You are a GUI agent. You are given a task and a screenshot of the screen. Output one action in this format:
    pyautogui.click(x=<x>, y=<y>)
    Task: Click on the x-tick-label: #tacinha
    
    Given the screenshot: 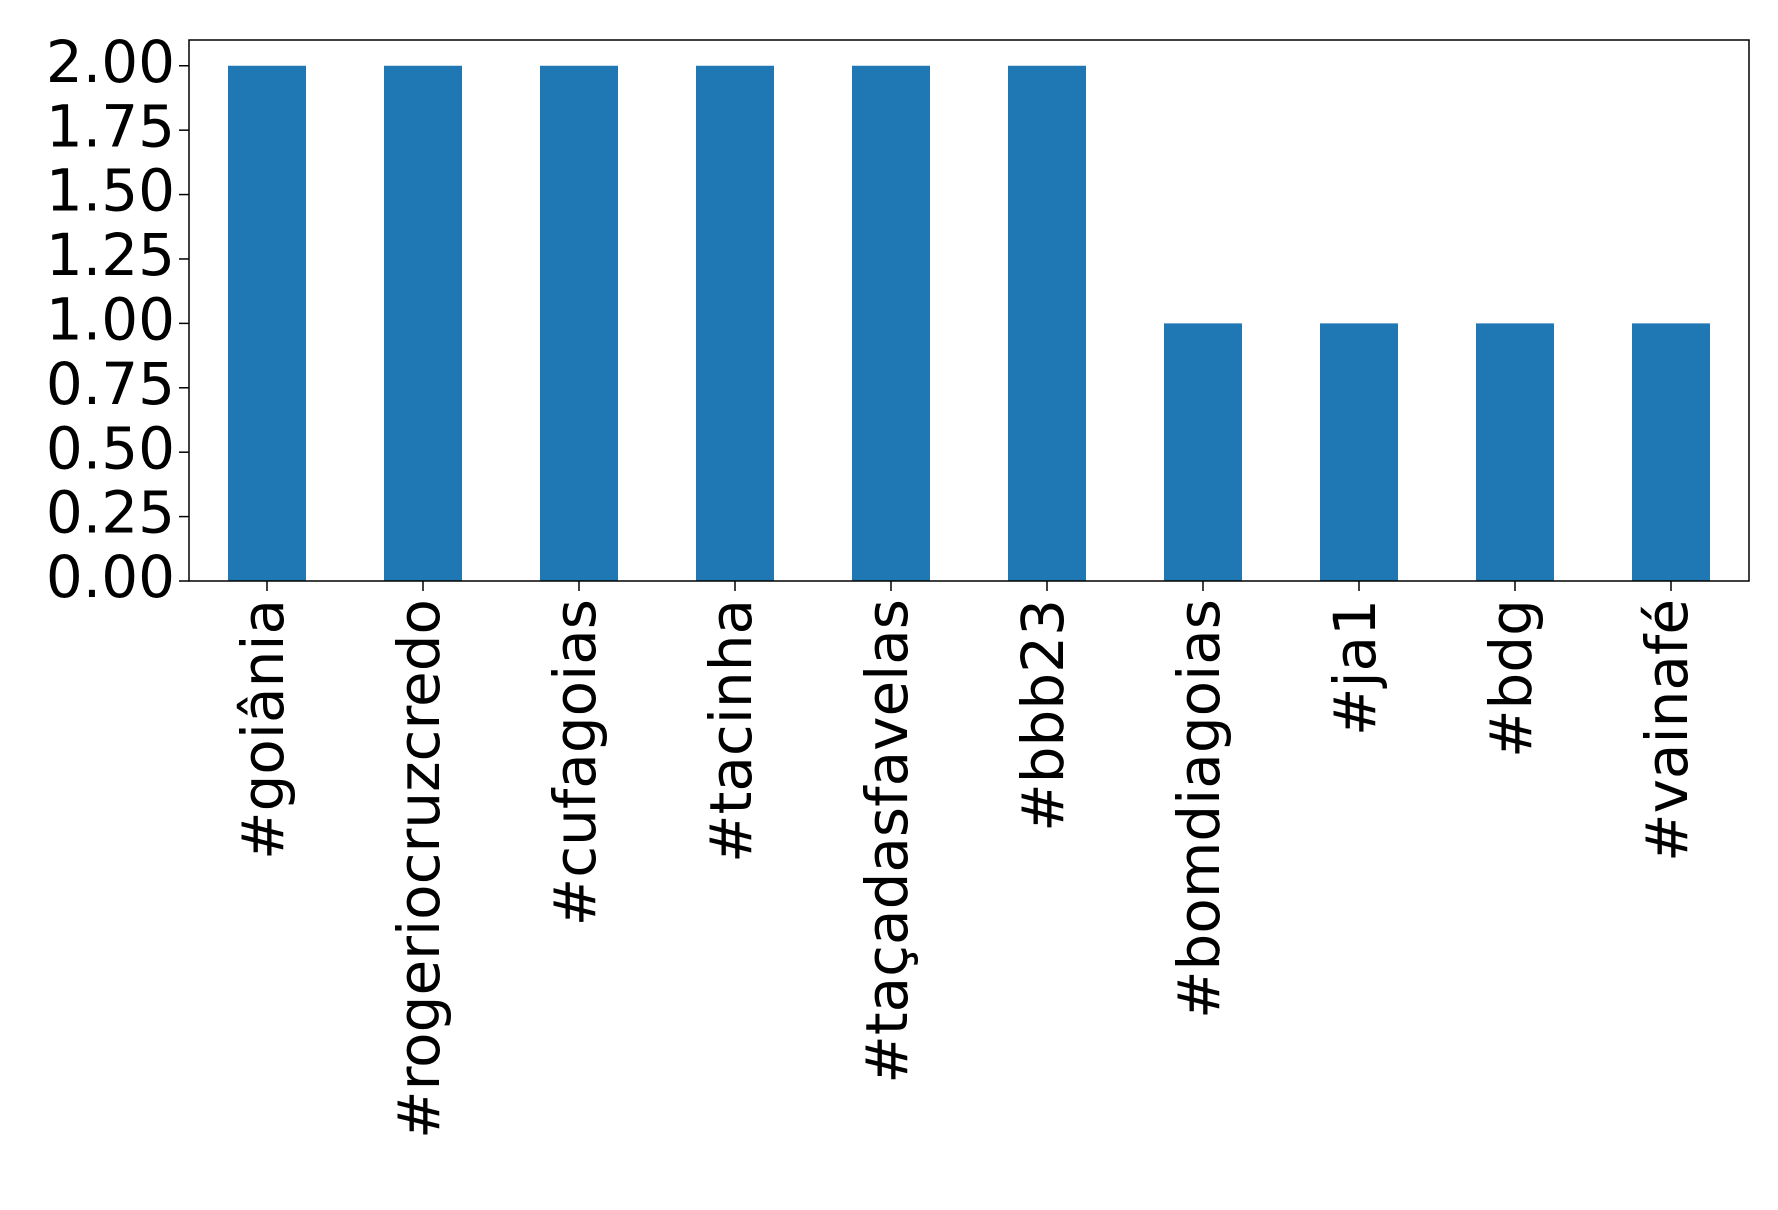 What is the action you would take?
    pyautogui.click(x=731, y=731)
    